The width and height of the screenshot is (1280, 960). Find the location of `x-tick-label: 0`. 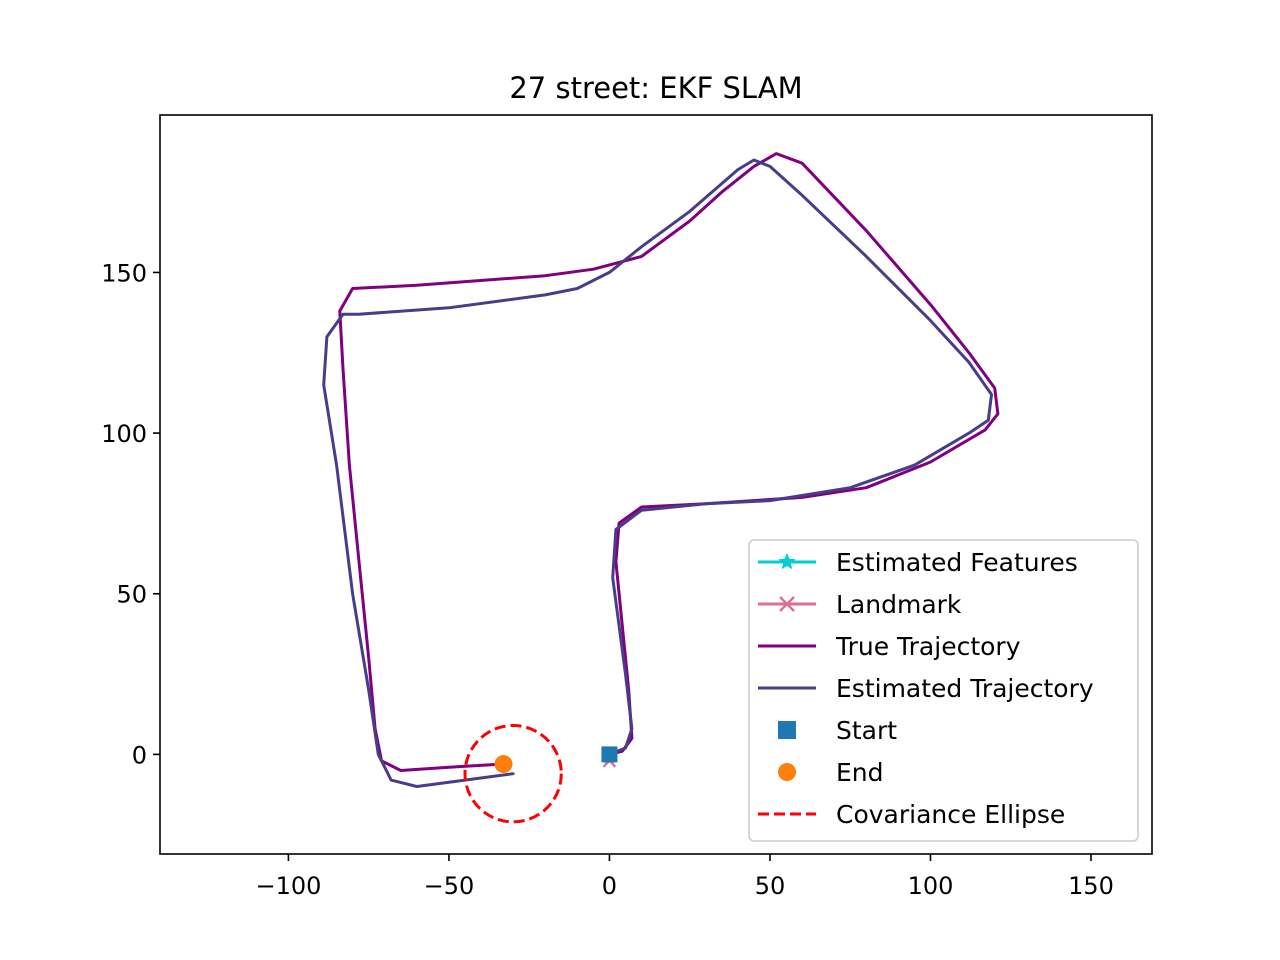

x-tick-label: 0 is located at coordinates (609, 886).